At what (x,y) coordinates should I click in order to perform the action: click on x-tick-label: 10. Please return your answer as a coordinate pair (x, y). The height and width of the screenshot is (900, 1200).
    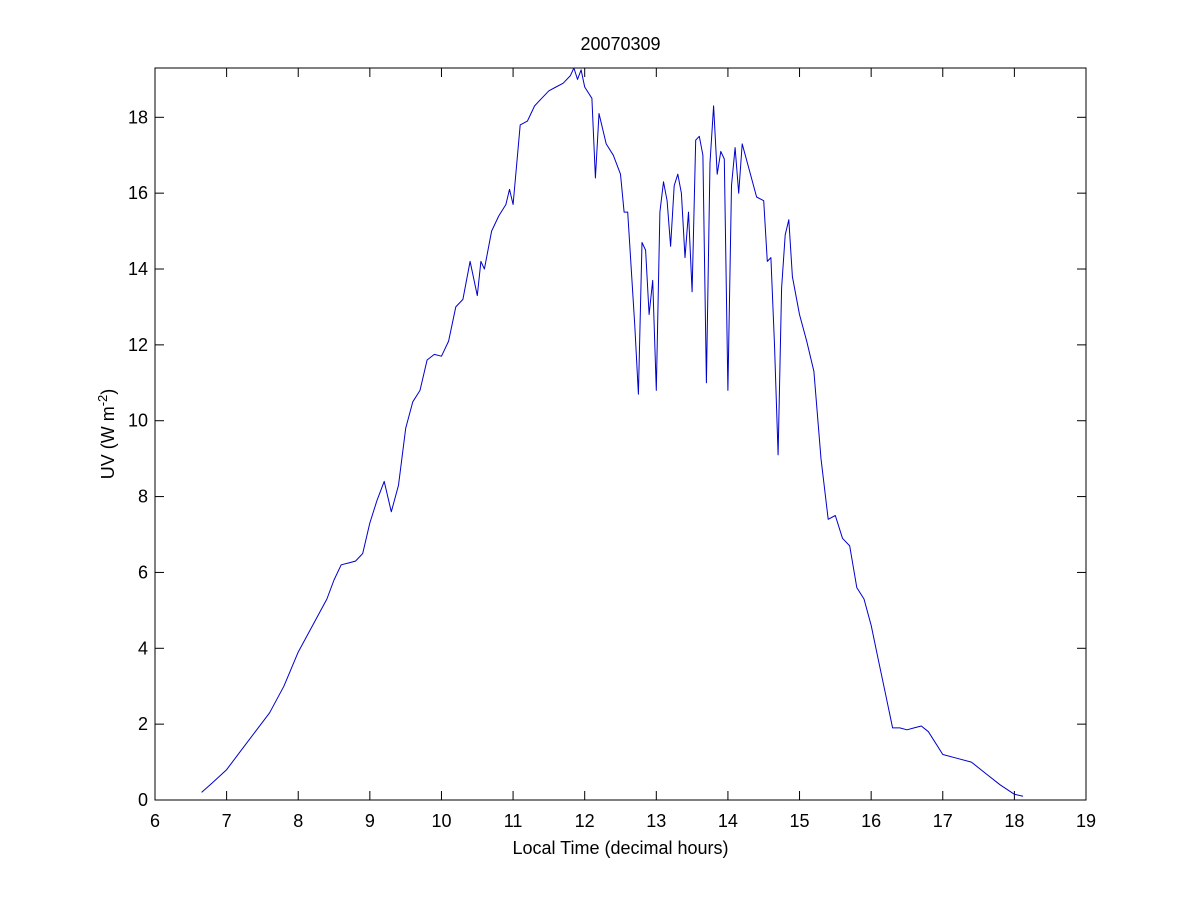
    Looking at the image, I should click on (441, 821).